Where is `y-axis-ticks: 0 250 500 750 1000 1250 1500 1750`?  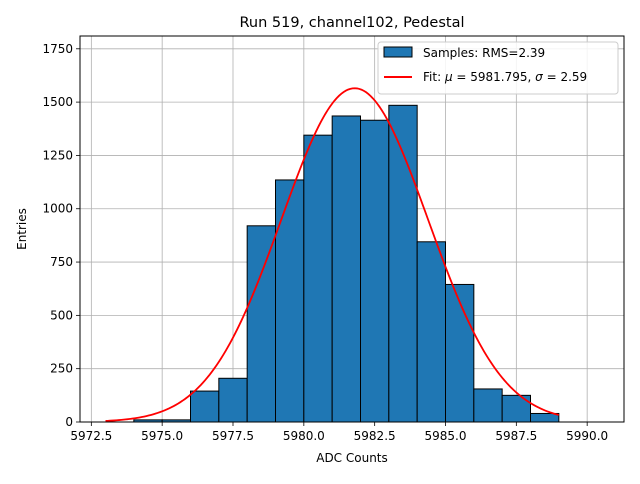 y-axis-ticks: 0 250 500 750 1000 1250 1500 1750 is located at coordinates (61, 235).